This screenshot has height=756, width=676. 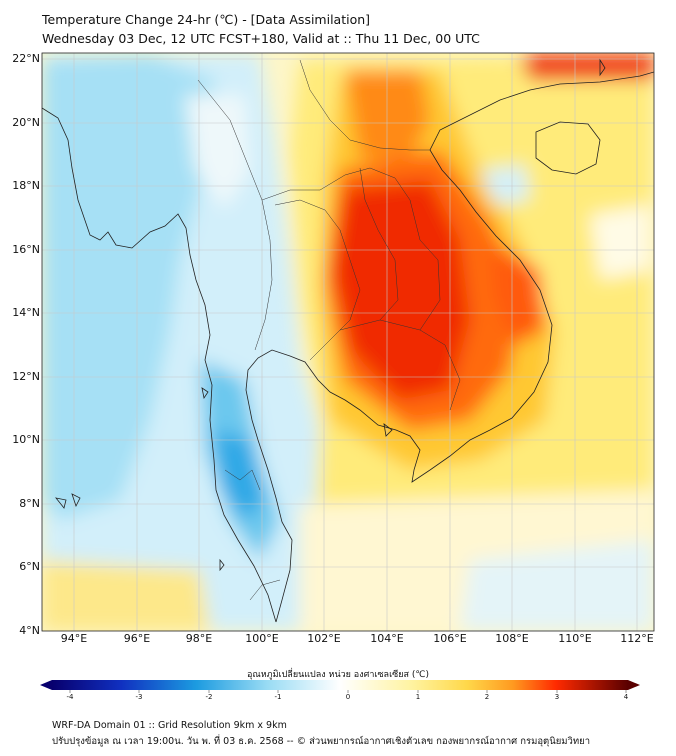 I want to click on lon-label: 106°E, so click(x=450, y=638).